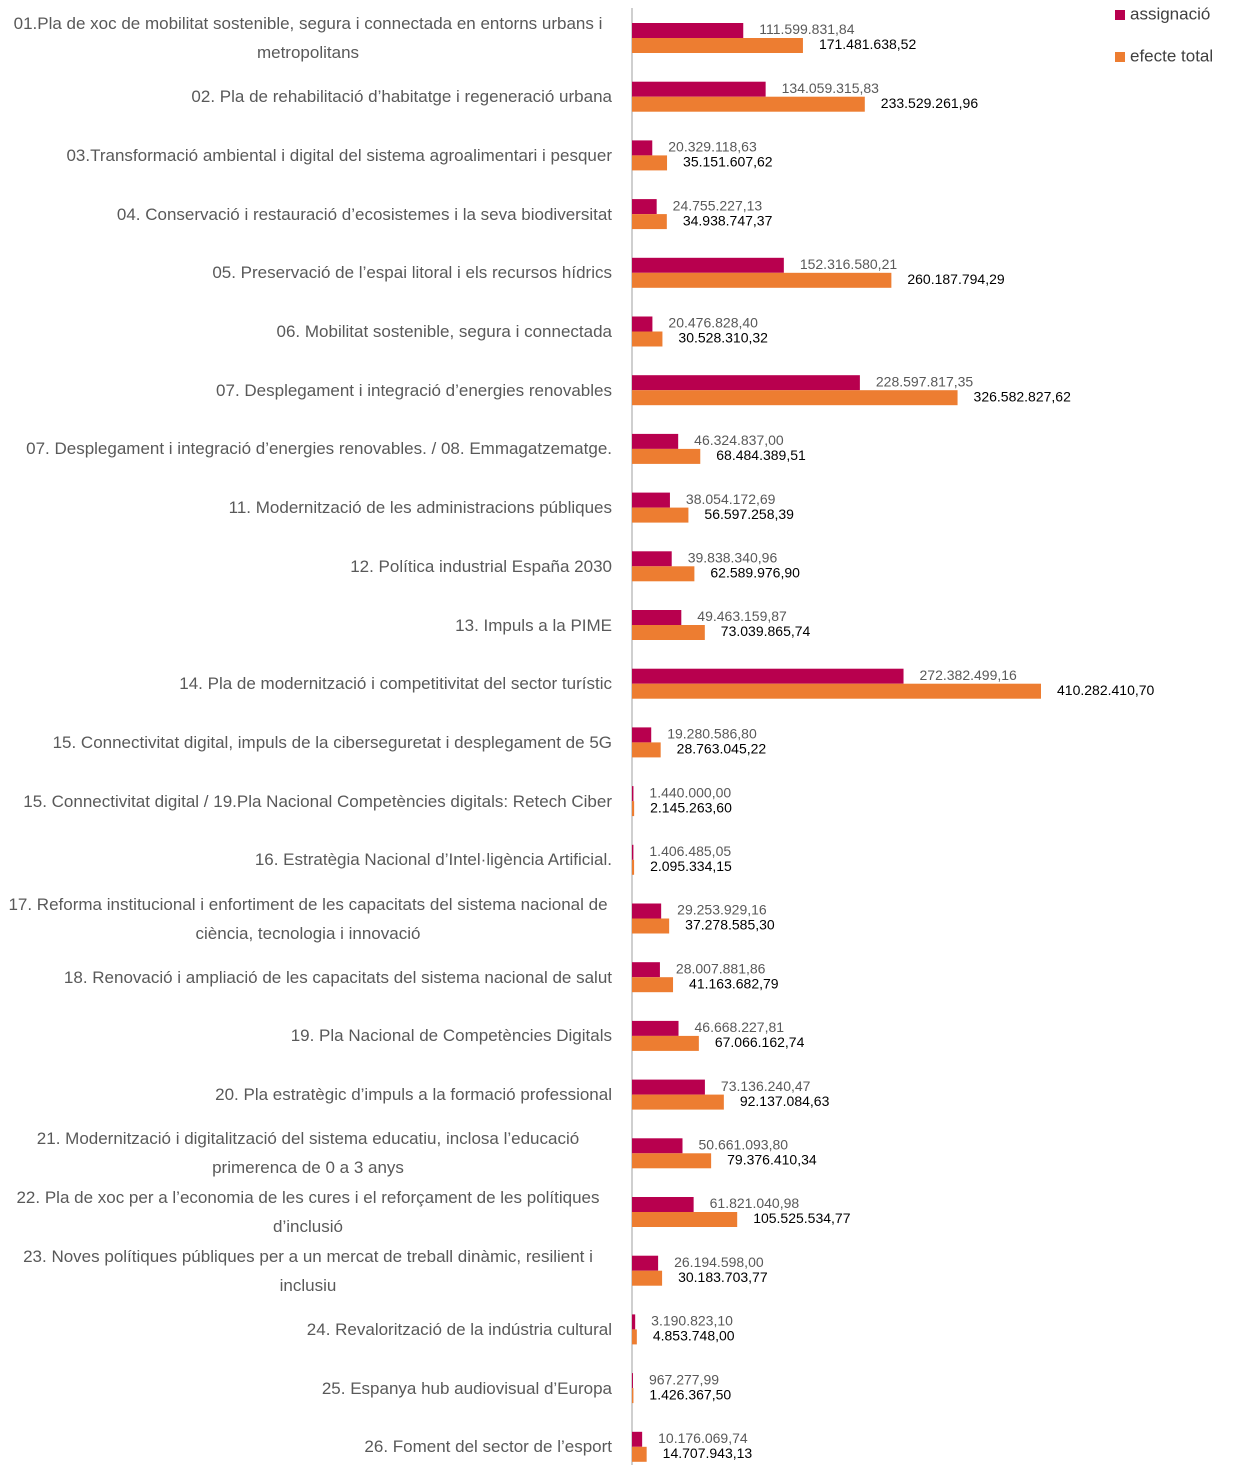 This screenshot has height=1476, width=1241. Describe the element at coordinates (308, 1447) in the screenshot. I see `category-label-box: 26. Foment del sector de l’esport` at that location.